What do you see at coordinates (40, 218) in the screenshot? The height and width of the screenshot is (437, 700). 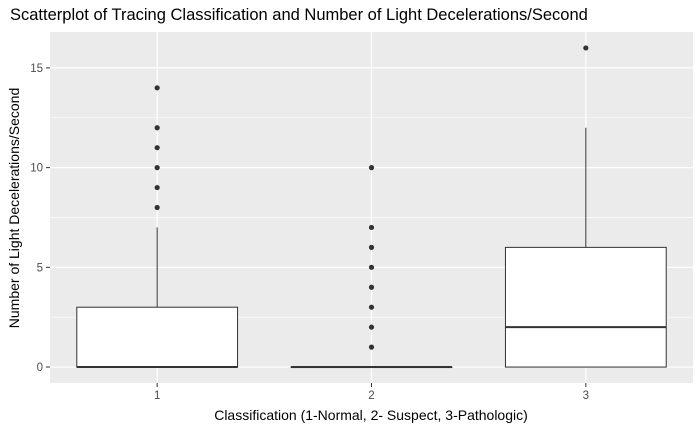 I see `y-axis: 0 5 10 15` at bounding box center [40, 218].